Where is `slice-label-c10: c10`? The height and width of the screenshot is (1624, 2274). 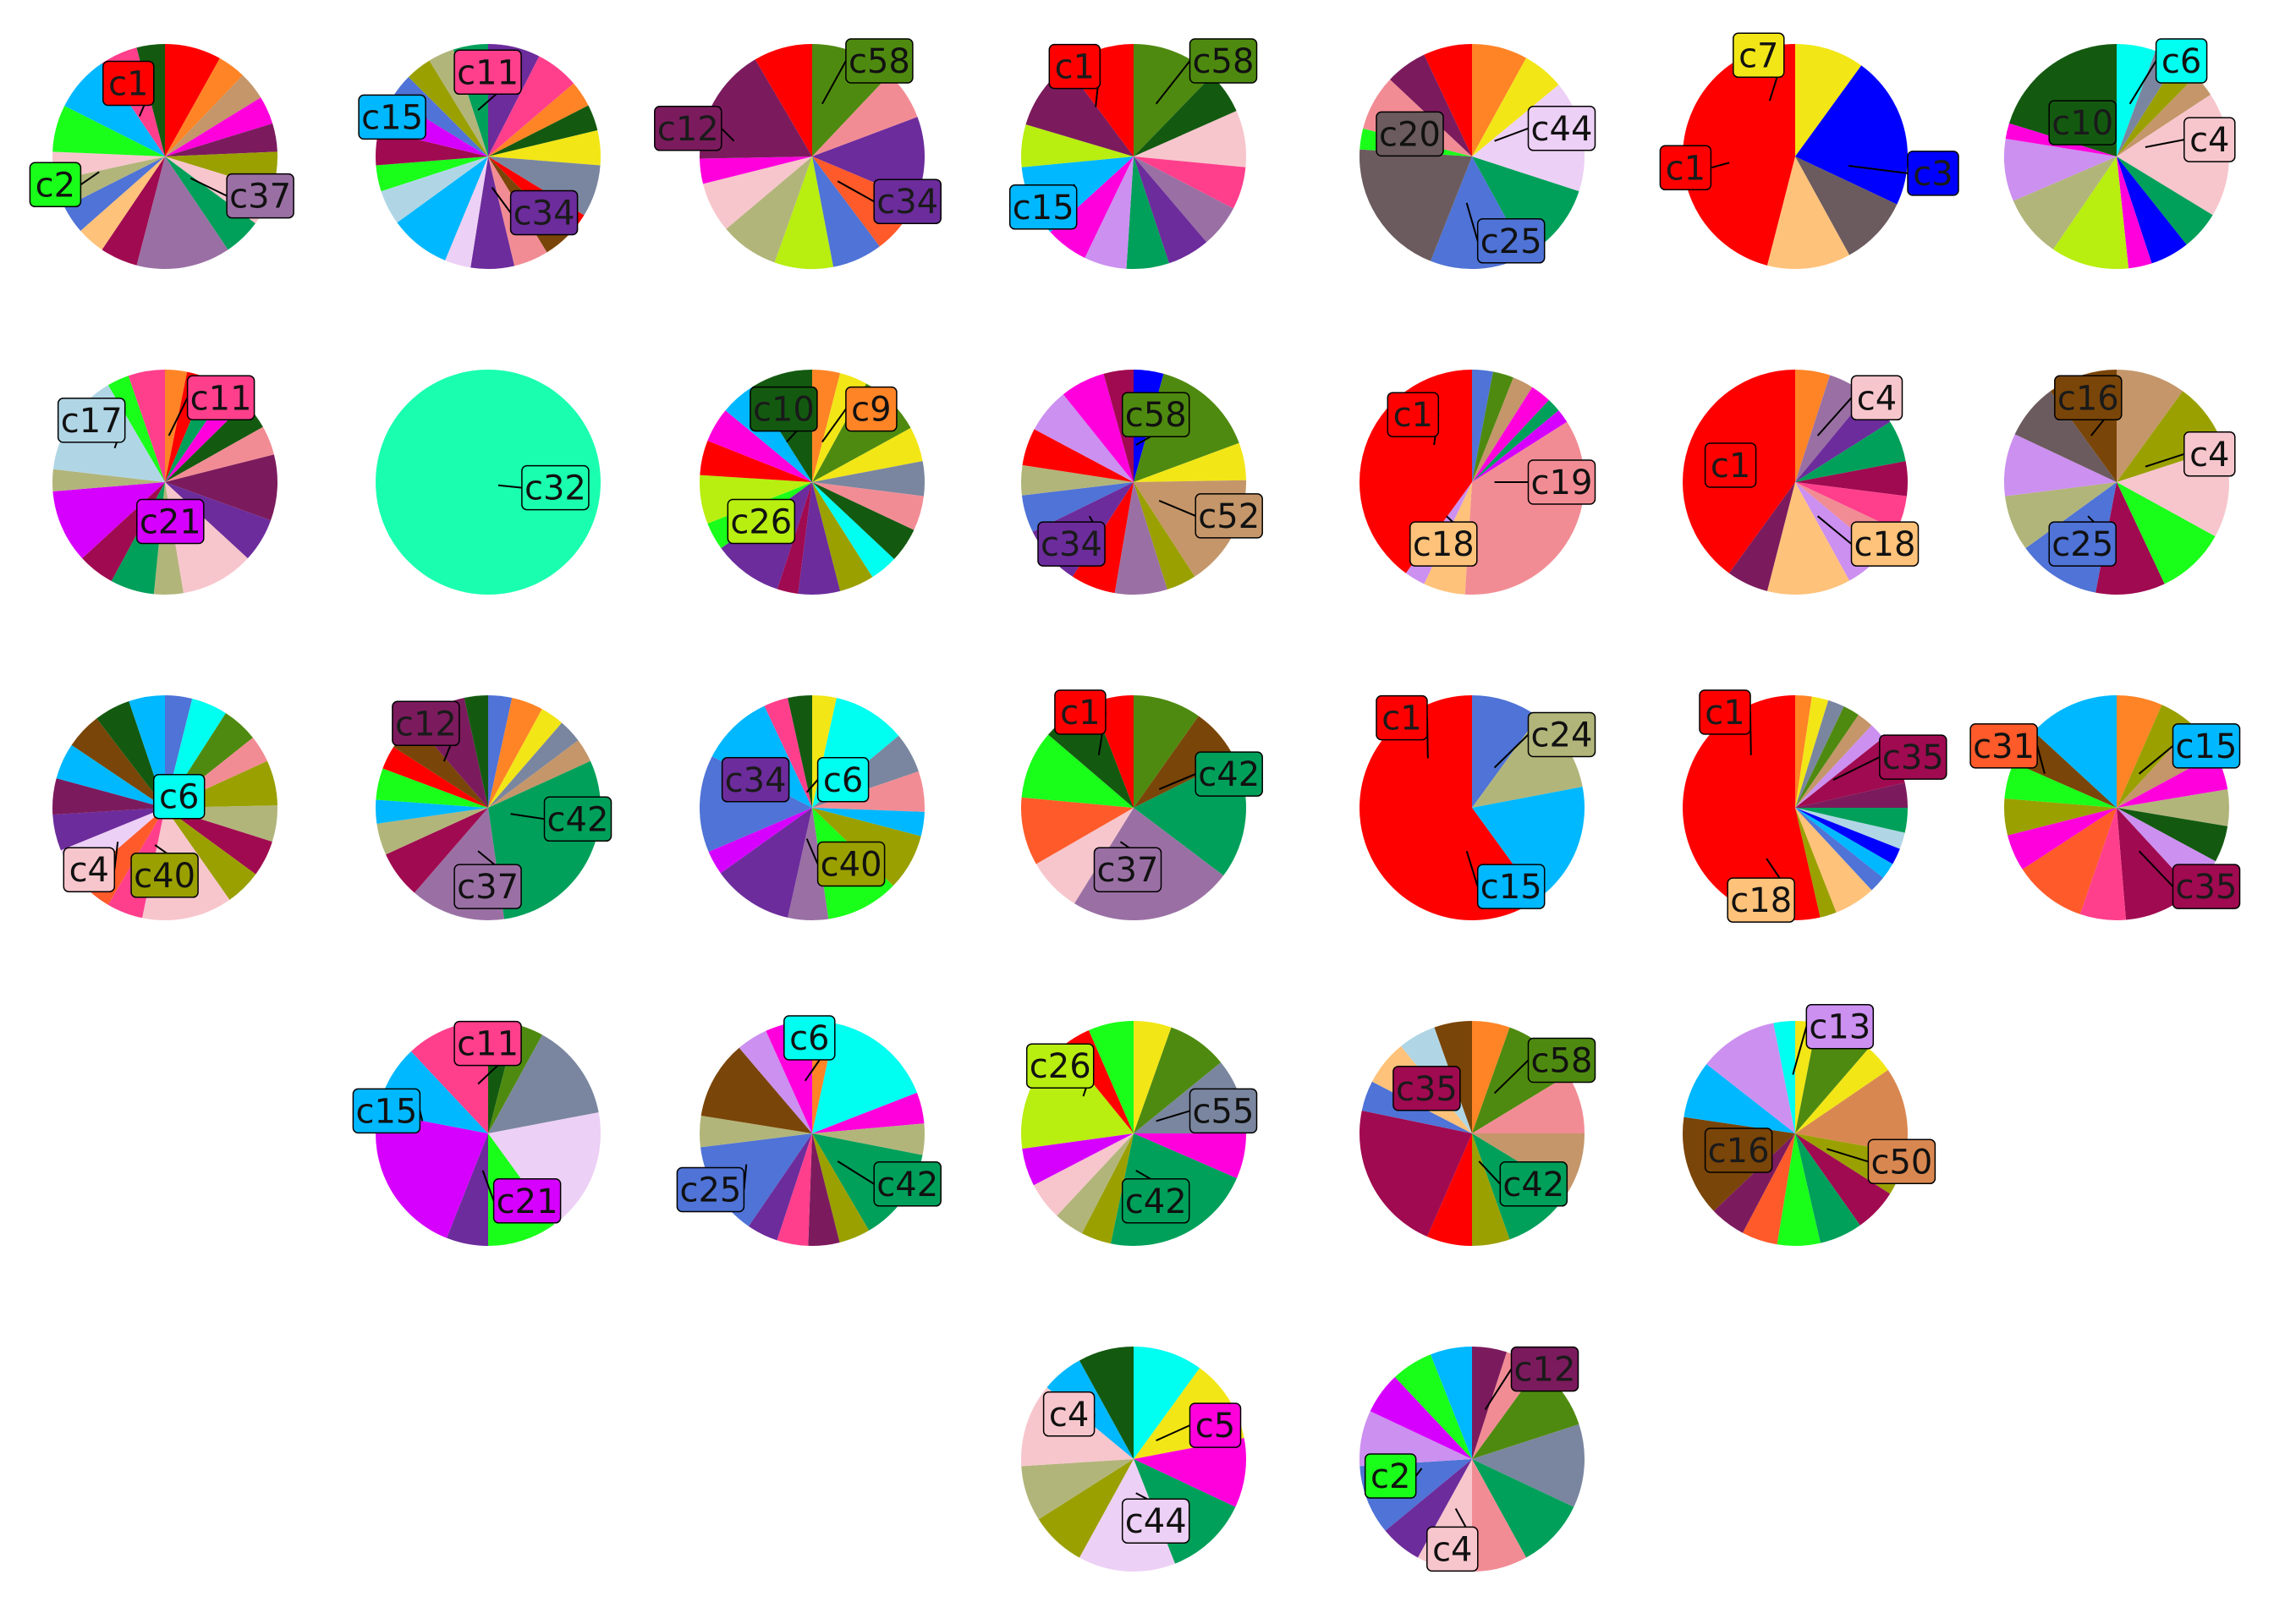
slice-label-c10: c10 is located at coordinates (784, 411).